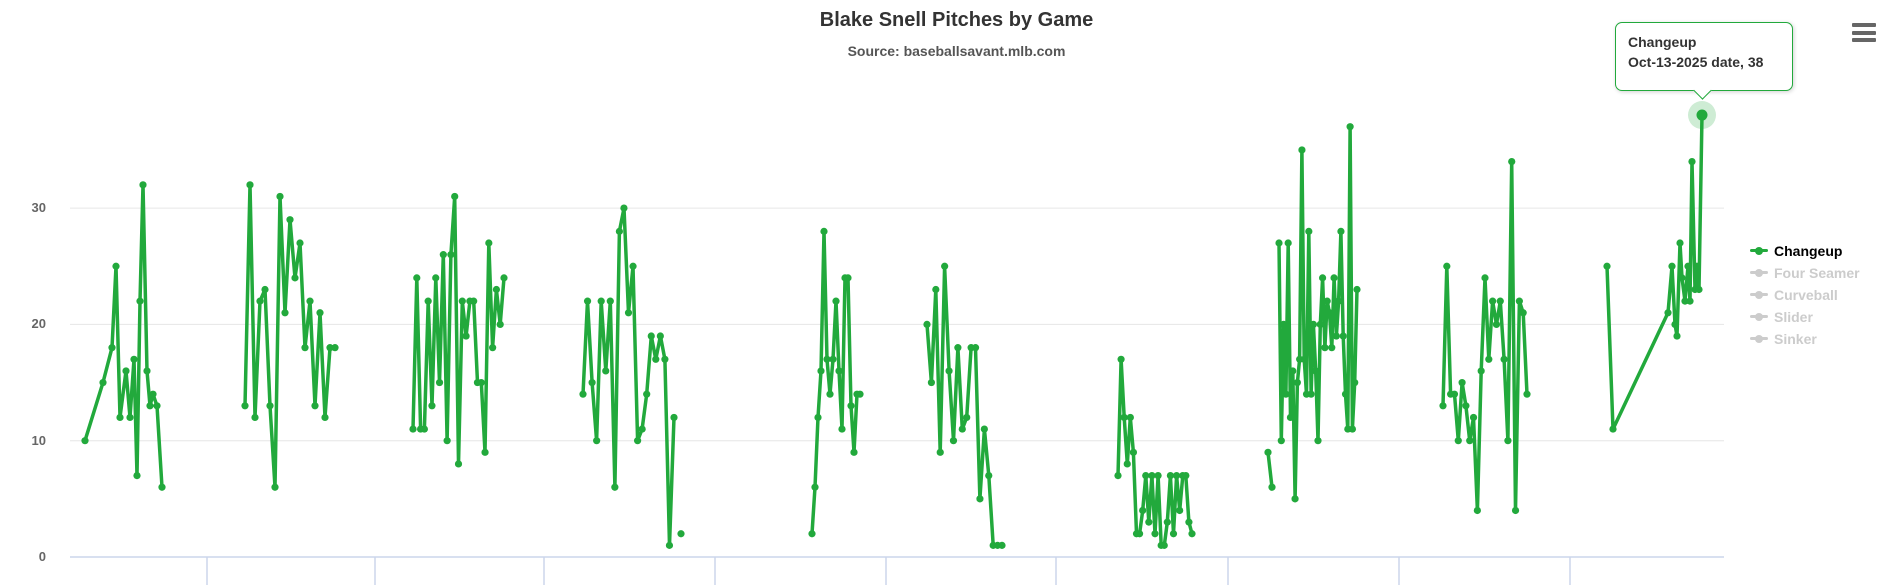 The height and width of the screenshot is (585, 1885). What do you see at coordinates (1759, 316) in the screenshot?
I see `legend-marker-slider-icon` at bounding box center [1759, 316].